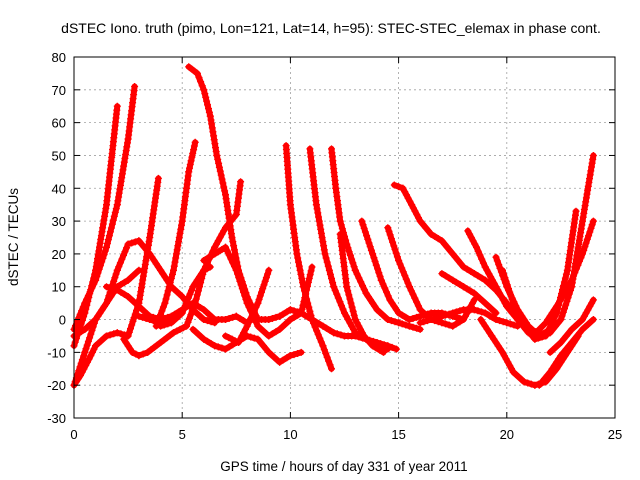  Describe the element at coordinates (73, 434) in the screenshot. I see `x-tick-label: 0` at that location.